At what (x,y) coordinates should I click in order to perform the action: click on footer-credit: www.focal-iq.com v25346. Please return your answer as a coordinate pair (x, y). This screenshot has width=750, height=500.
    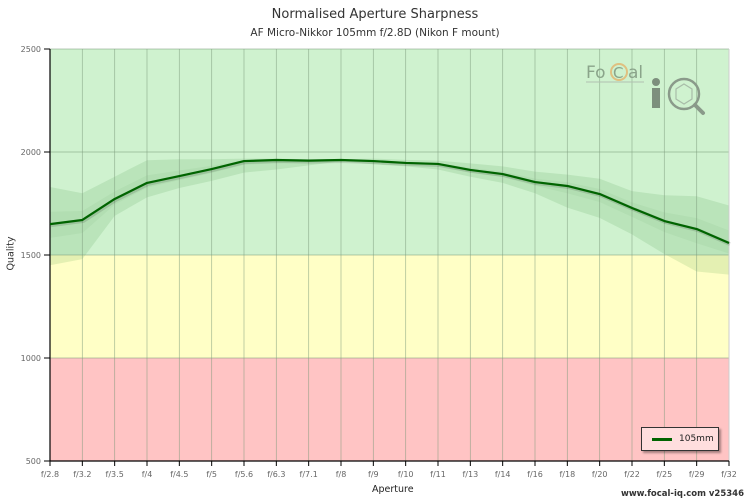
    Looking at the image, I should click on (682, 494).